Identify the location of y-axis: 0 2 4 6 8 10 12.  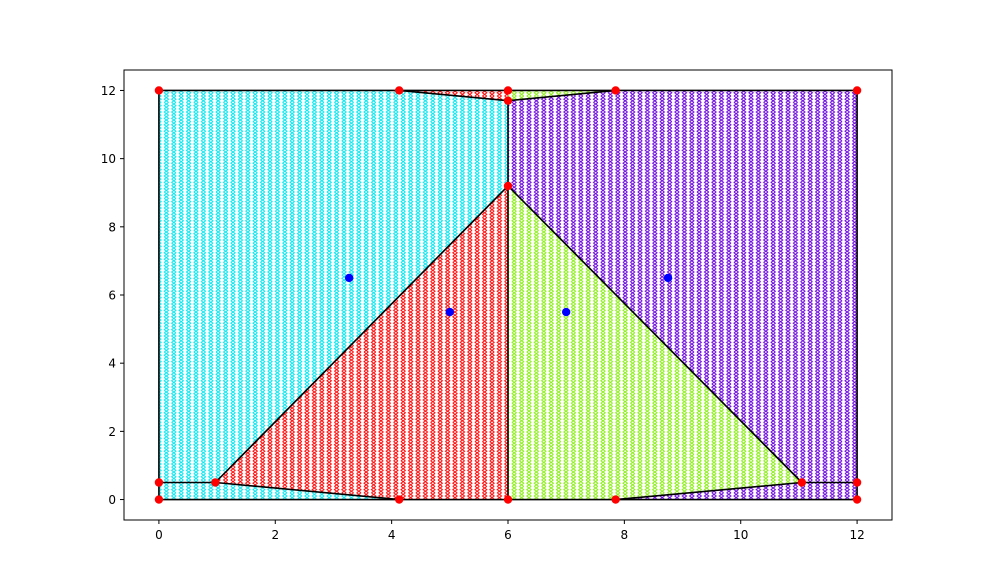
(112, 295).